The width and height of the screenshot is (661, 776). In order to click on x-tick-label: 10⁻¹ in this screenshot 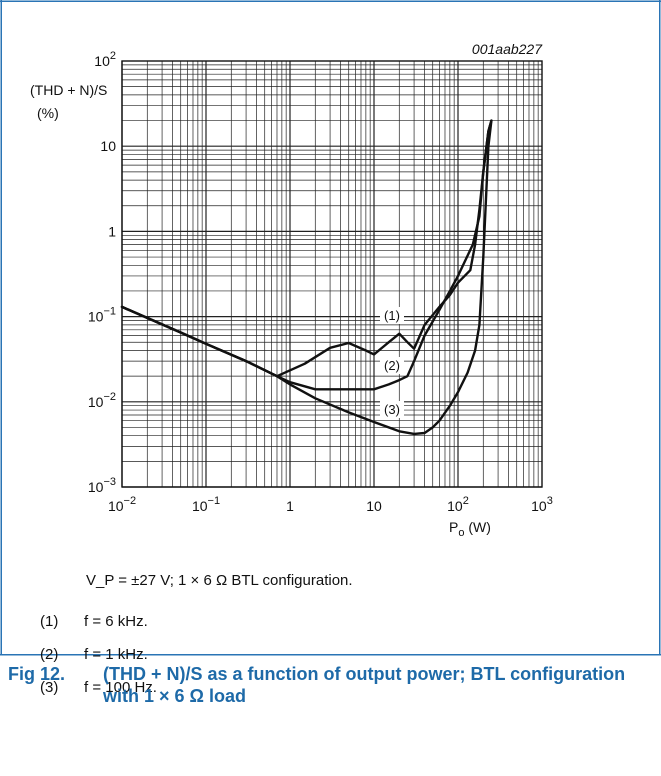, I will do `click(206, 504)`.